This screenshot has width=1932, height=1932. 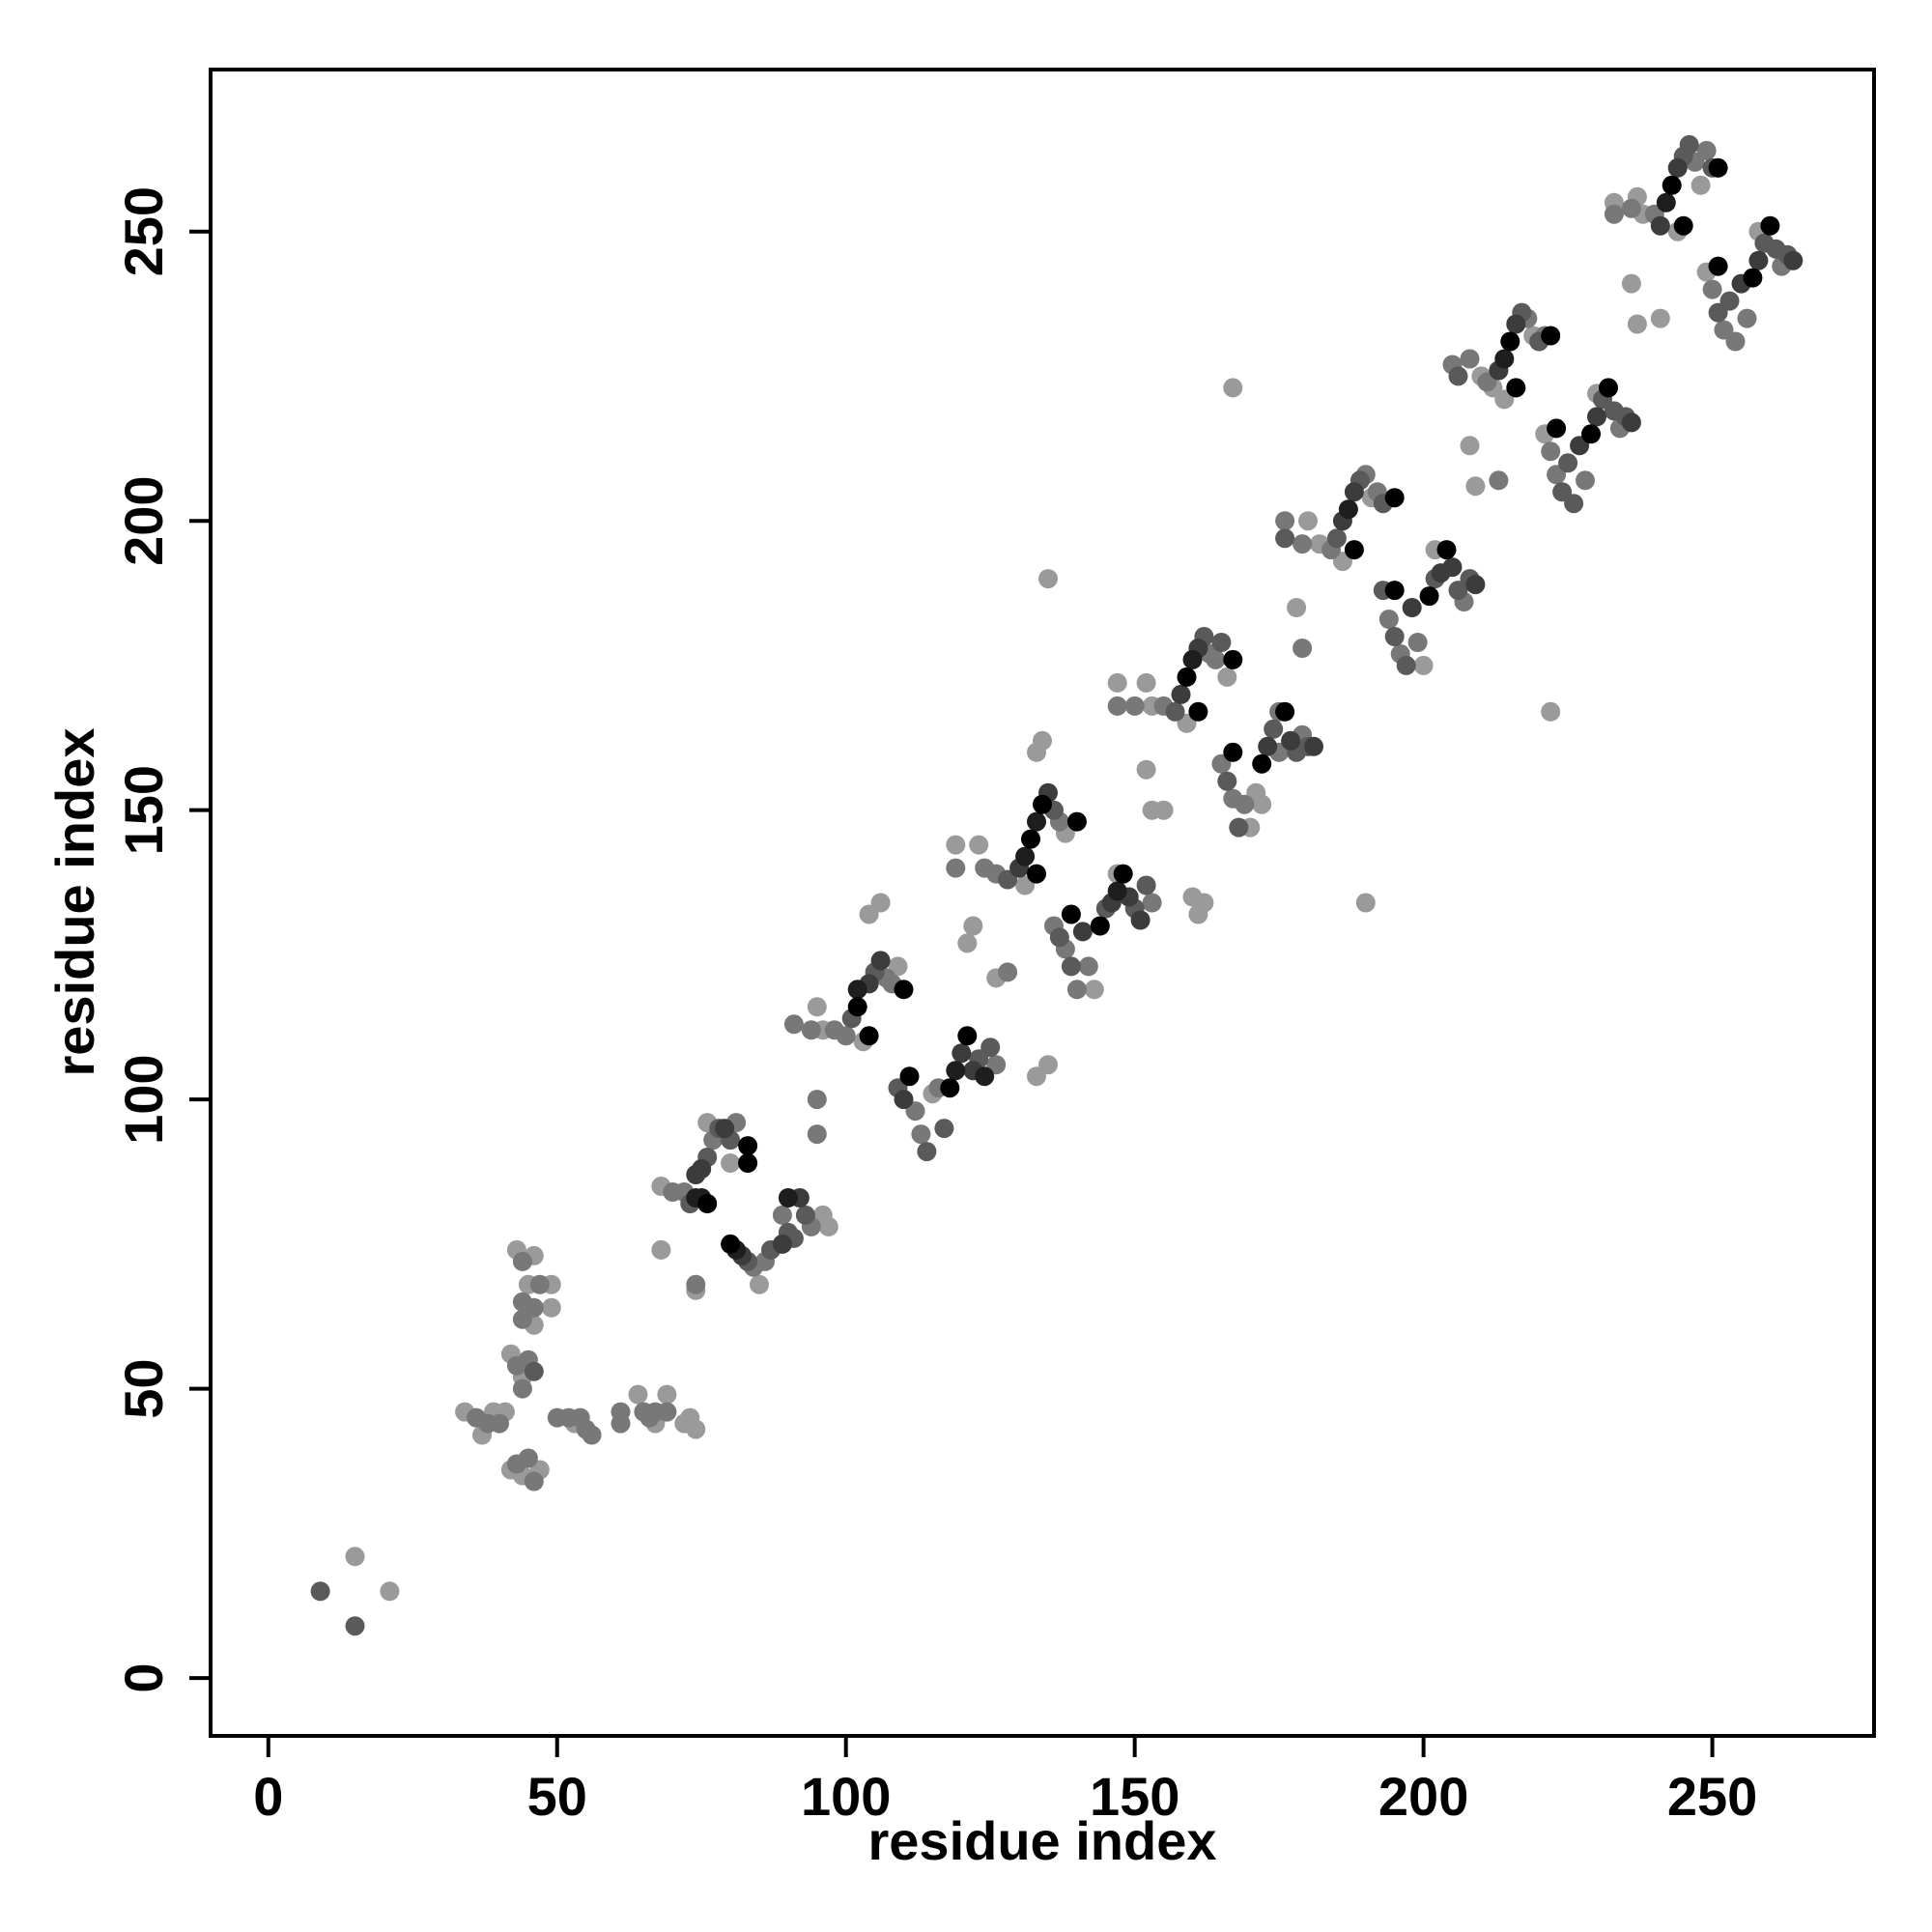 I want to click on y-tick-label: 150, so click(x=143, y=810).